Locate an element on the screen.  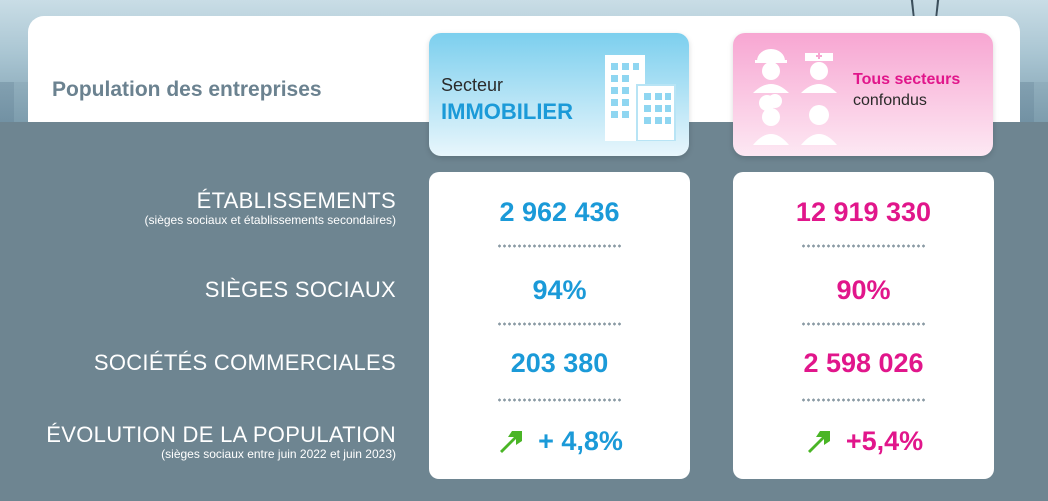
row-label-main: SOCIÉTÉS COMMERCIALES is located at coordinates (244, 362).